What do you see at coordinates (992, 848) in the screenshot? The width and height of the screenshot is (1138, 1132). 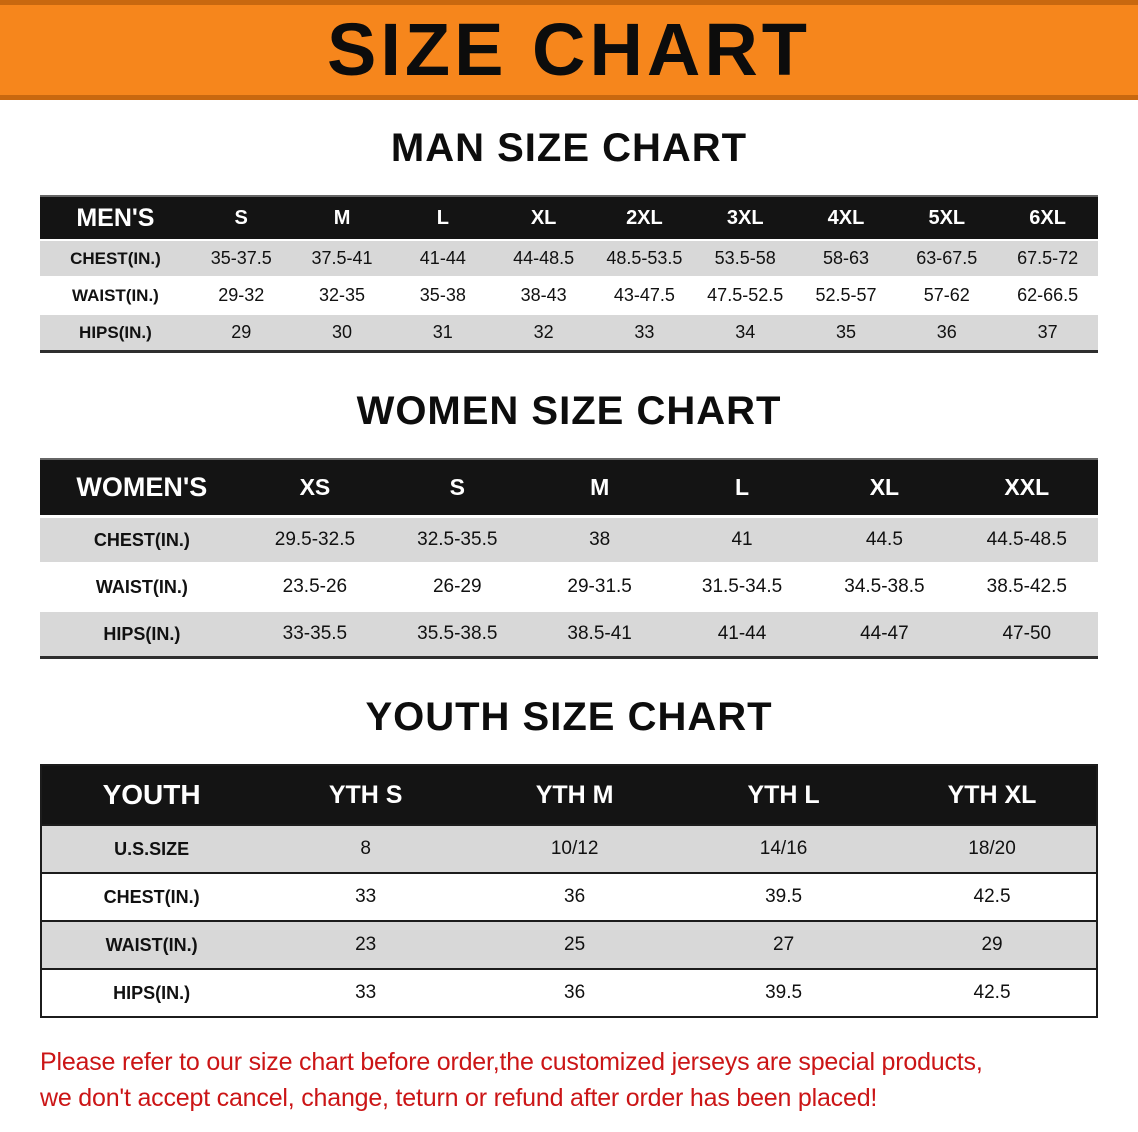 I see `size-value-cell: 18/20` at bounding box center [992, 848].